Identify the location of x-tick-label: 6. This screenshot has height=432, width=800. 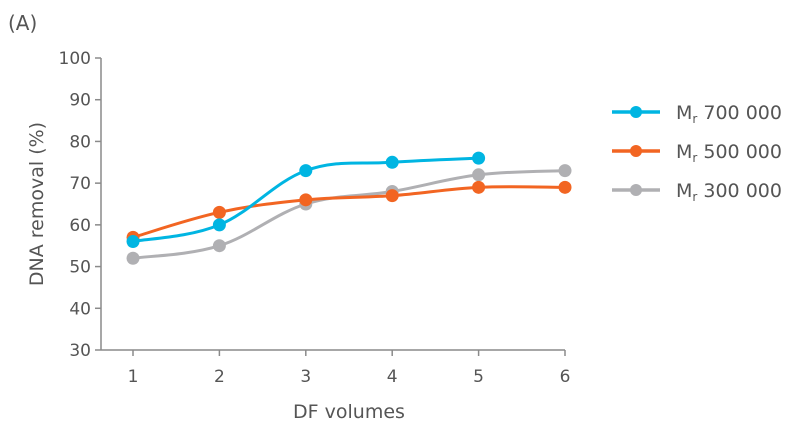
(565, 377).